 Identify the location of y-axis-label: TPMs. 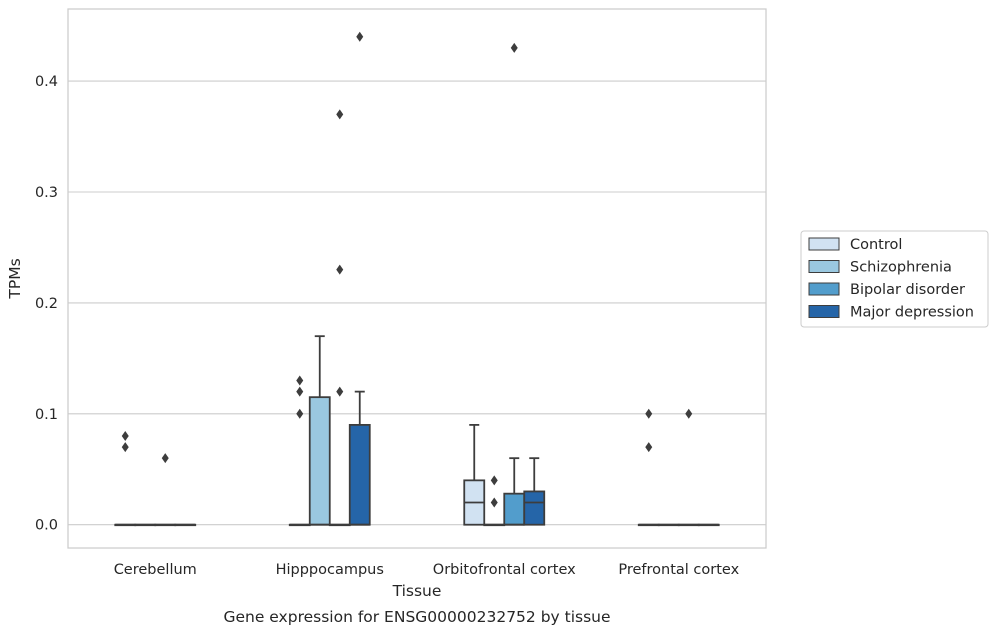
(15, 278).